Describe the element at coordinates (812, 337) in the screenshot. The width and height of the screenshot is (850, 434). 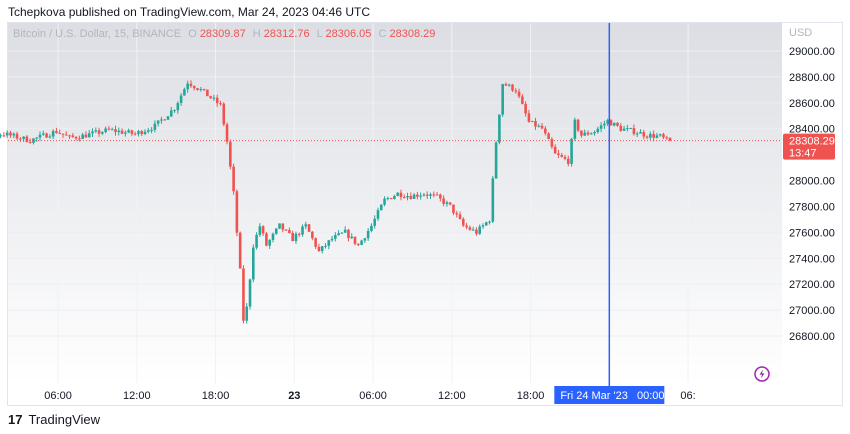
I see `y-tick-label: 26800.00` at that location.